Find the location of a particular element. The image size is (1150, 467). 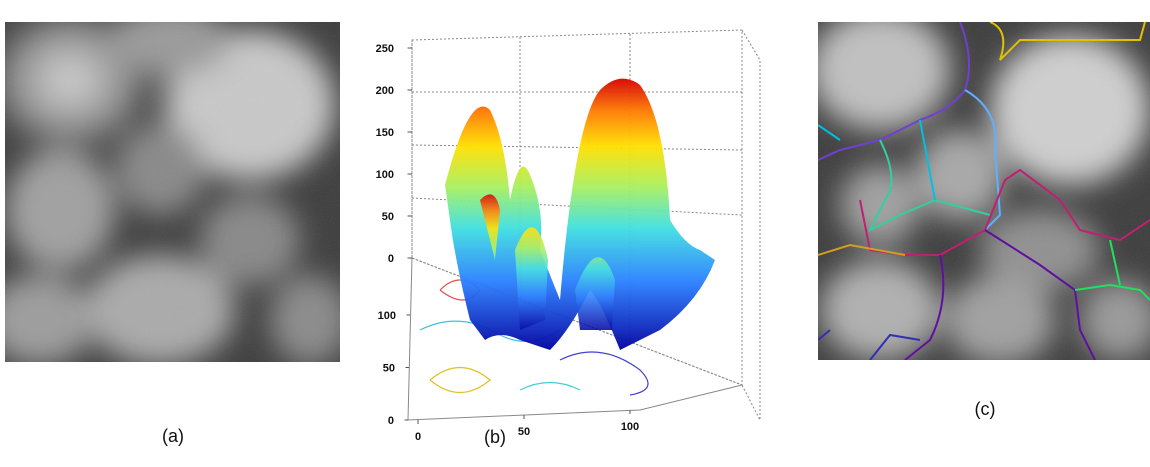

panel-label: (b) is located at coordinates (495, 437).